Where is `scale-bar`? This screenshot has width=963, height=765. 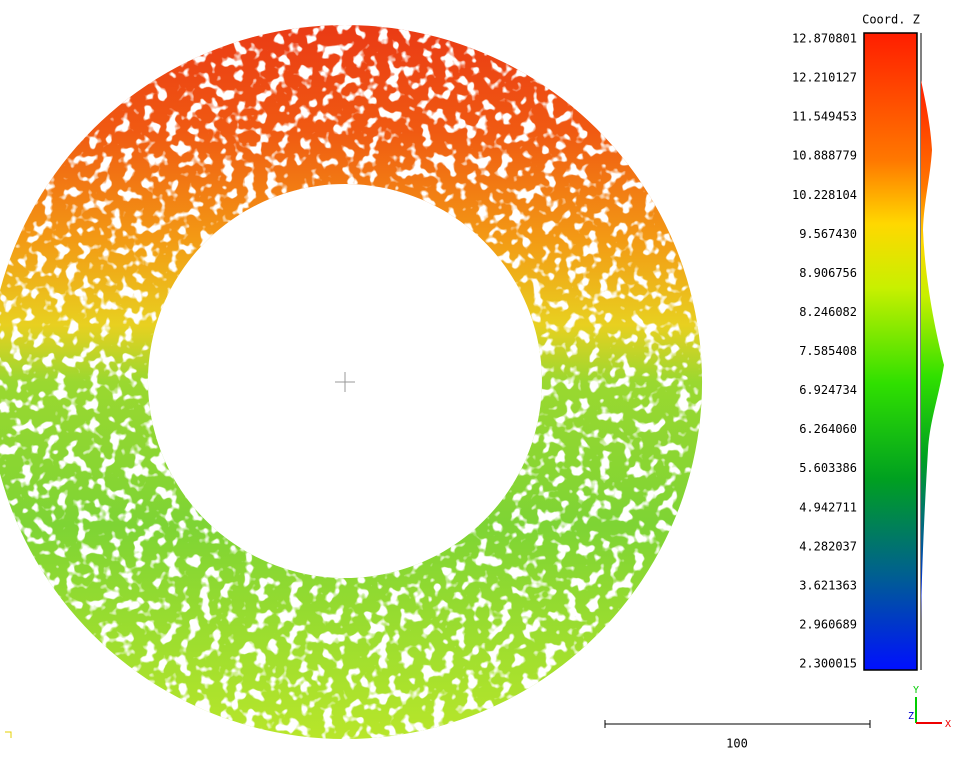 scale-bar is located at coordinates (737, 724).